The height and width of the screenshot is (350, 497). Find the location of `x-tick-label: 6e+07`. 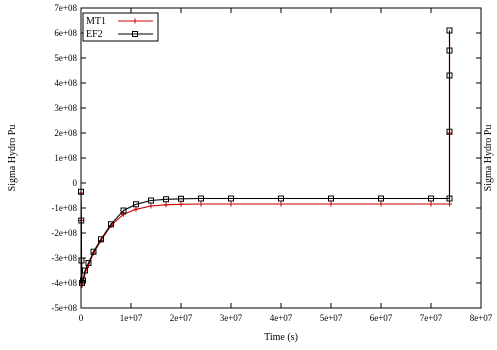

x-tick-label: 6e+07 is located at coordinates (381, 318).